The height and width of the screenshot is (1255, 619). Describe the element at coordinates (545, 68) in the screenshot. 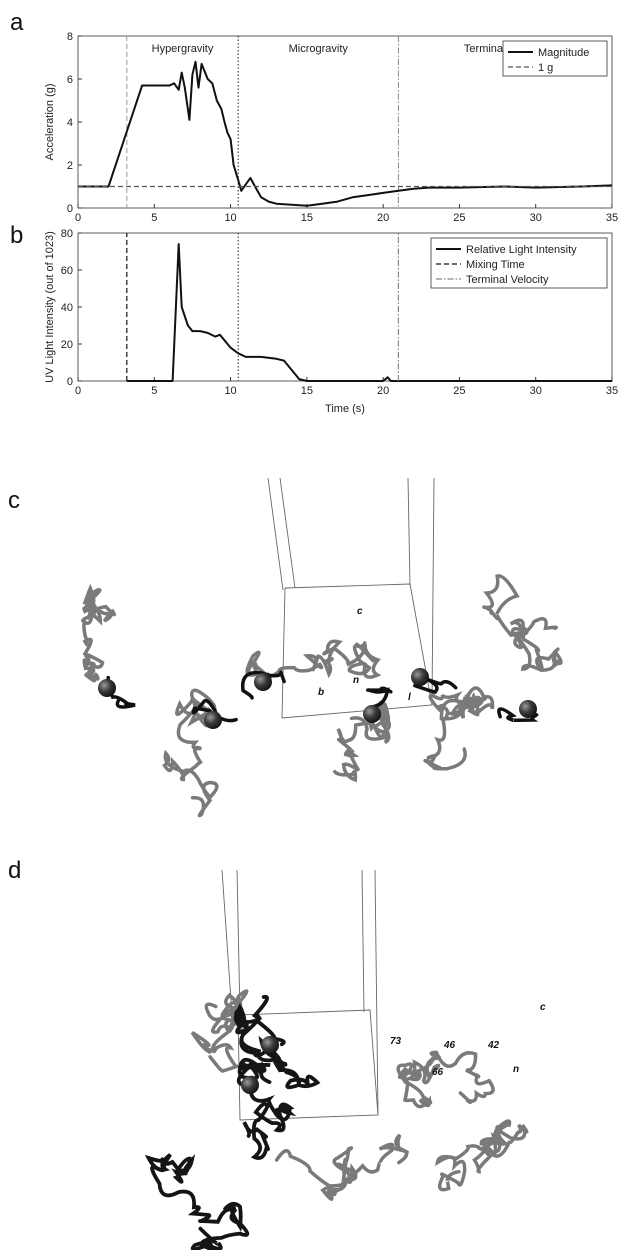

I see `legend-label: 1 g` at that location.